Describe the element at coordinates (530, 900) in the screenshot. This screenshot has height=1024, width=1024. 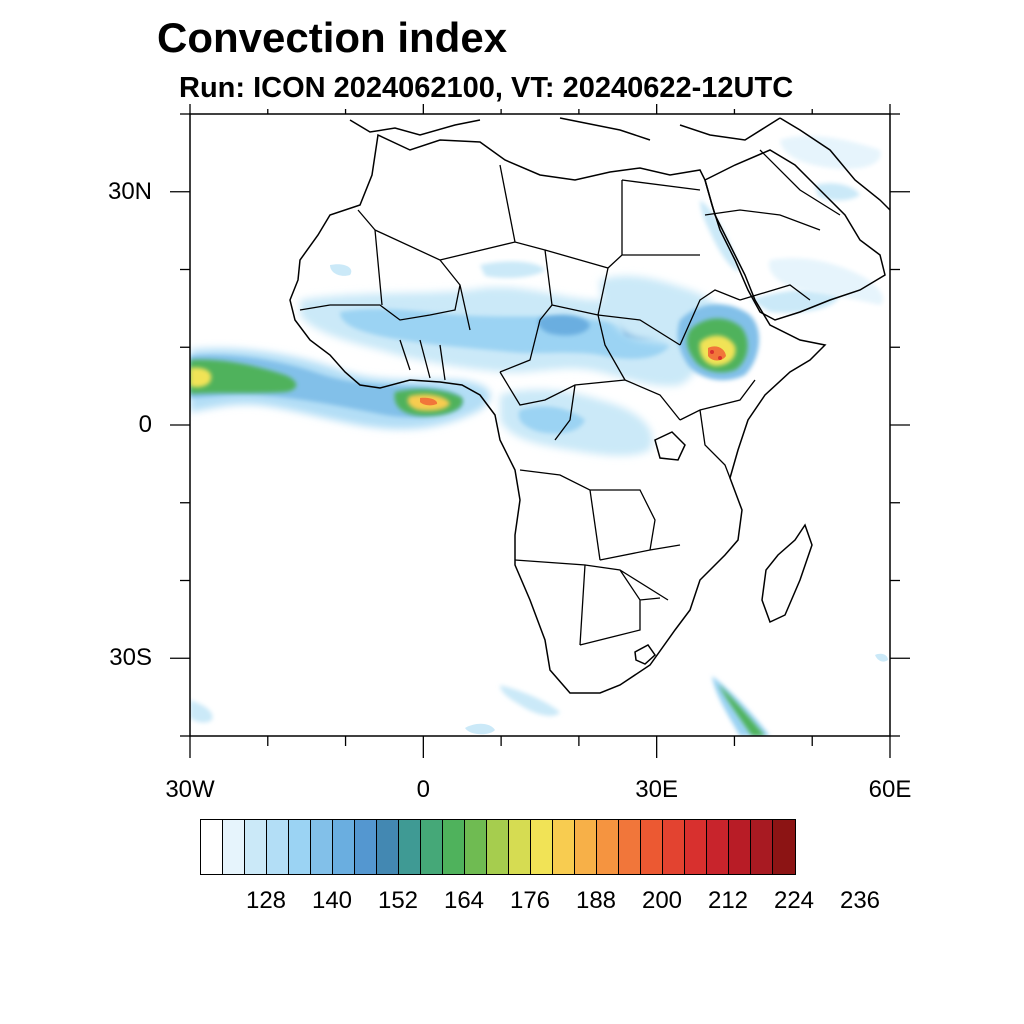
I see `colorbar-label: 176` at that location.